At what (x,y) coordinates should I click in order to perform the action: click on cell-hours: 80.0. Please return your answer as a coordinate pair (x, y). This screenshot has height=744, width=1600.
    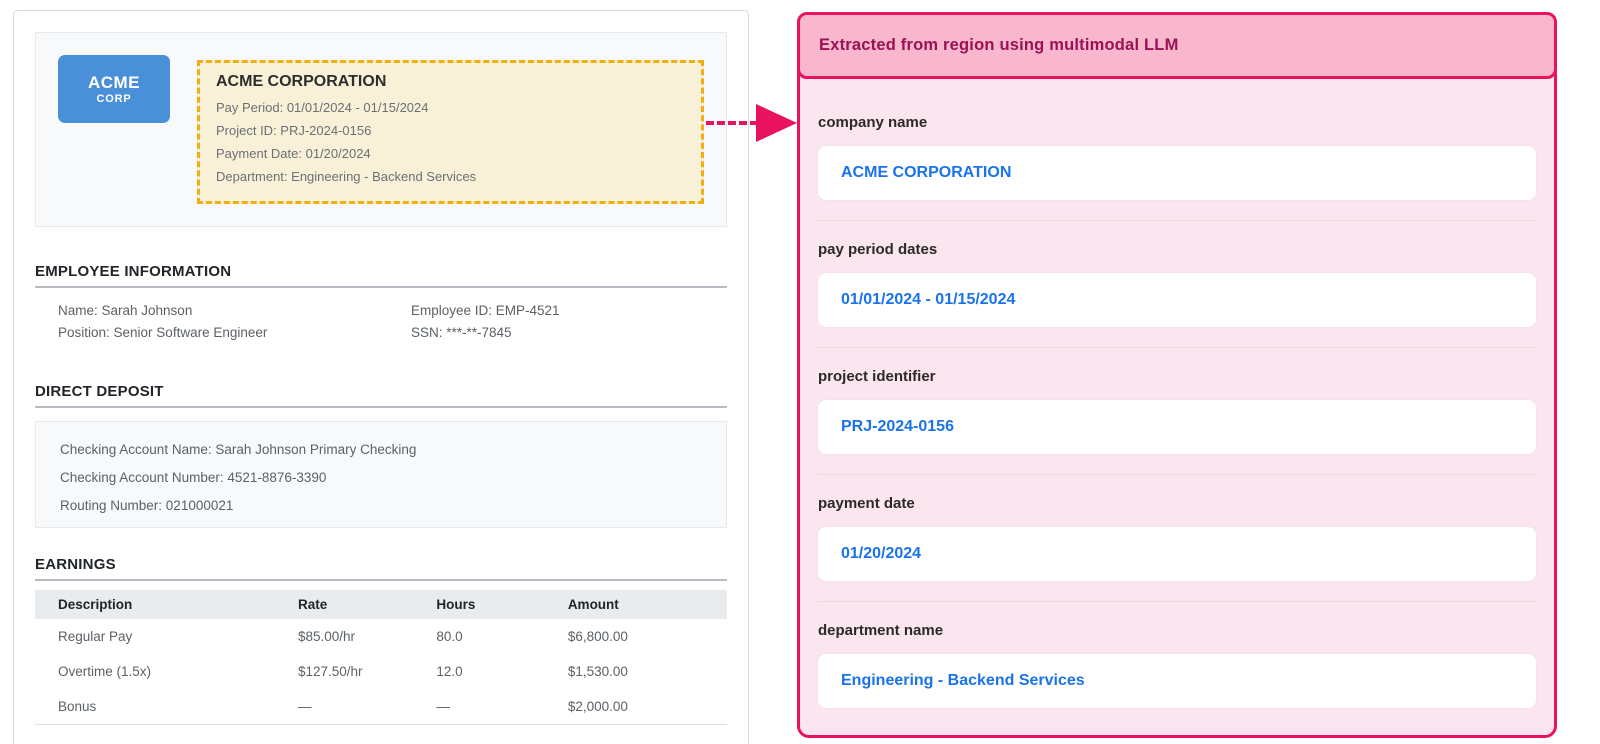
    Looking at the image, I should click on (449, 636).